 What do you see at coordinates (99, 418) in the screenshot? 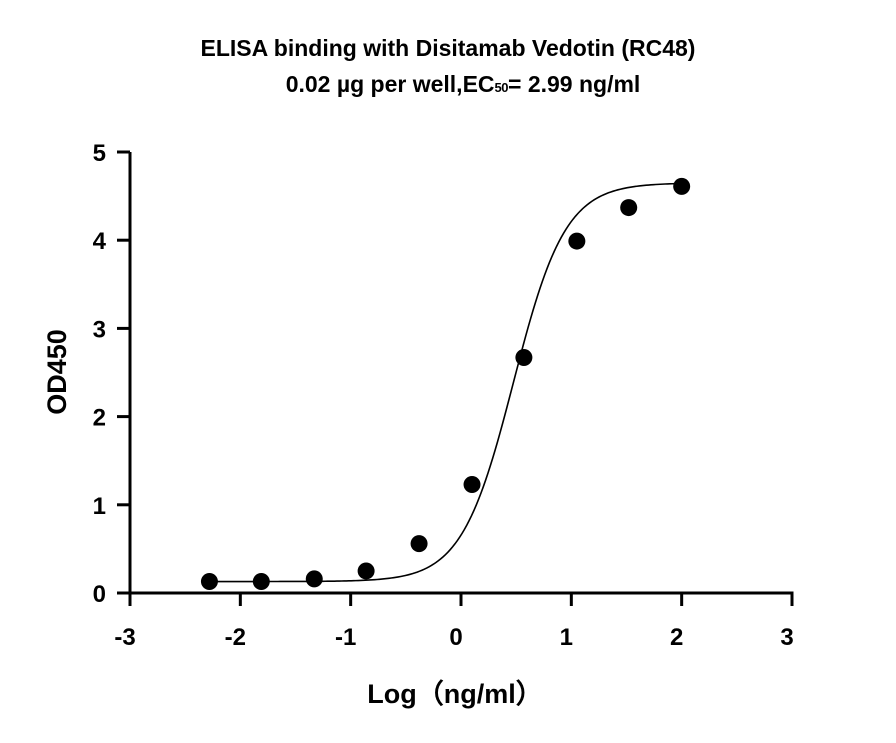
I see `y-tick-label: 2` at bounding box center [99, 418].